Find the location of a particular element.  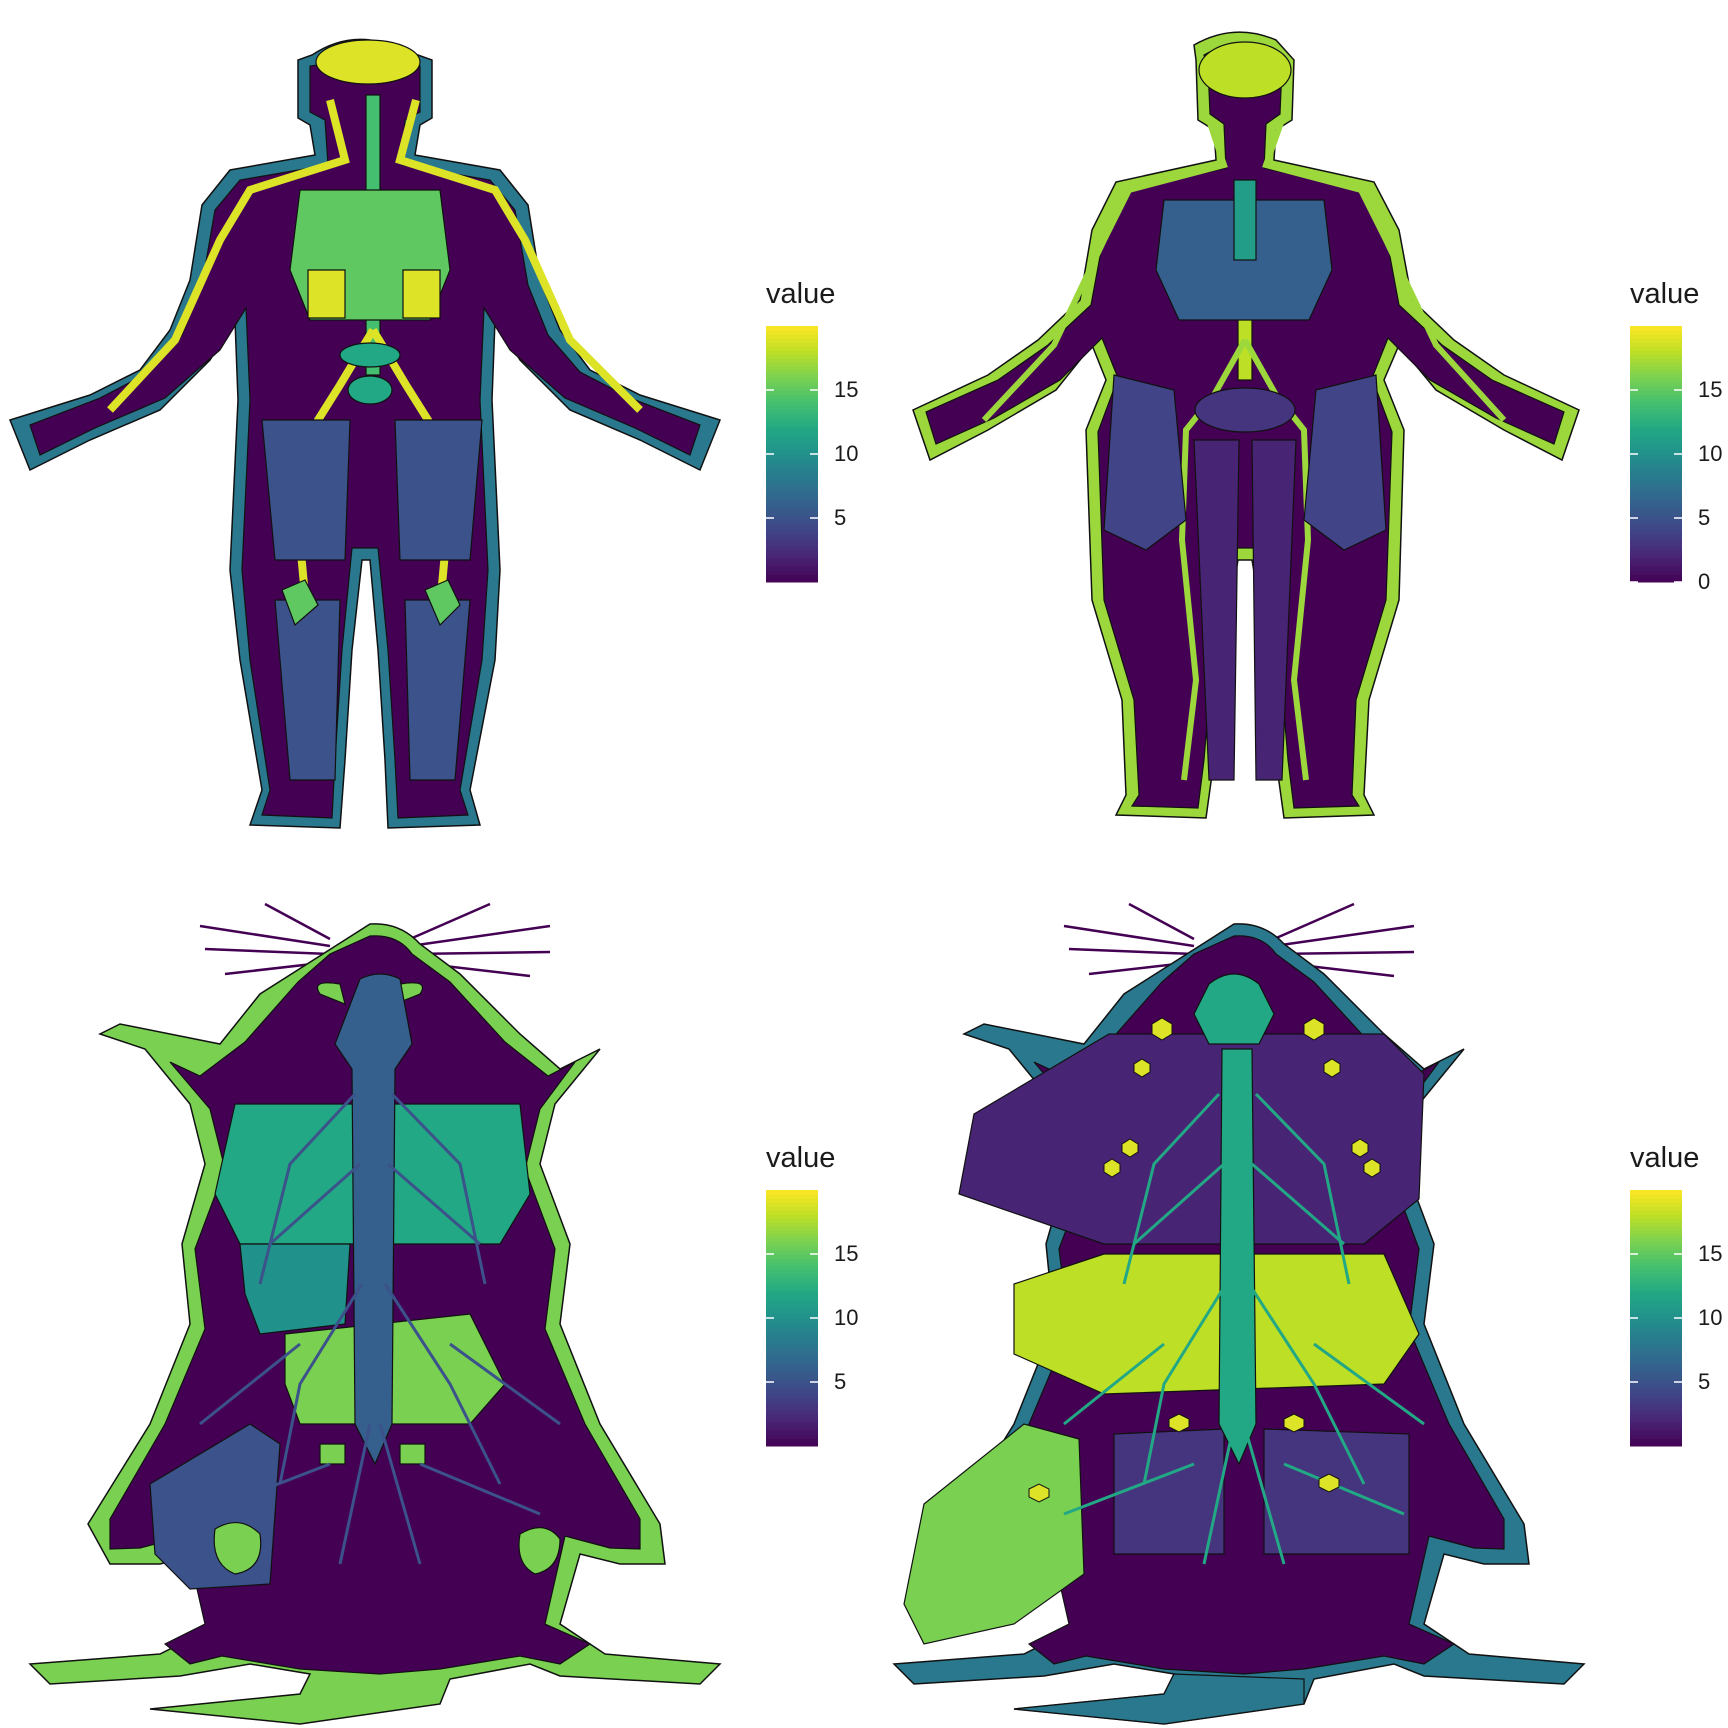

region-hips is located at coordinates (1245, 462).